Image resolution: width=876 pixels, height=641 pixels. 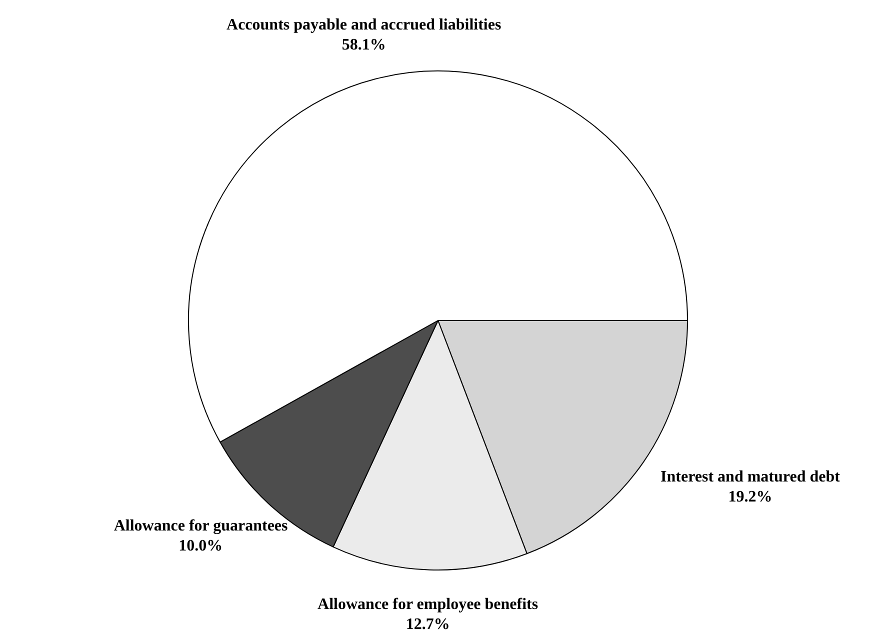 What do you see at coordinates (201, 526) in the screenshot?
I see `slice-label: Allowance for guarantees` at bounding box center [201, 526].